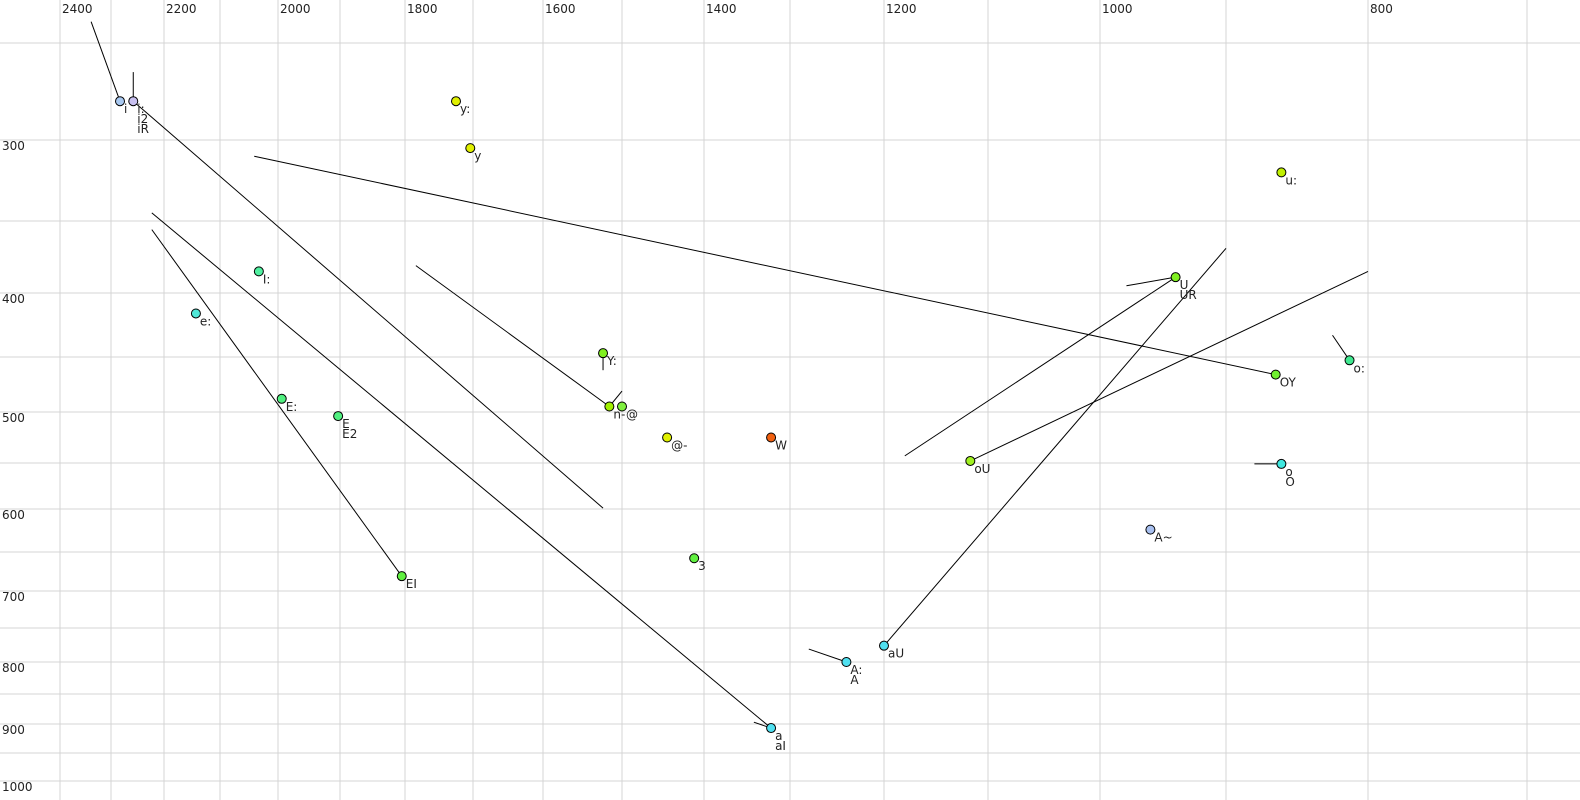 The width and height of the screenshot is (1580, 800). Describe the element at coordinates (896, 654) in the screenshot. I see `vowel-label: aU` at that location.